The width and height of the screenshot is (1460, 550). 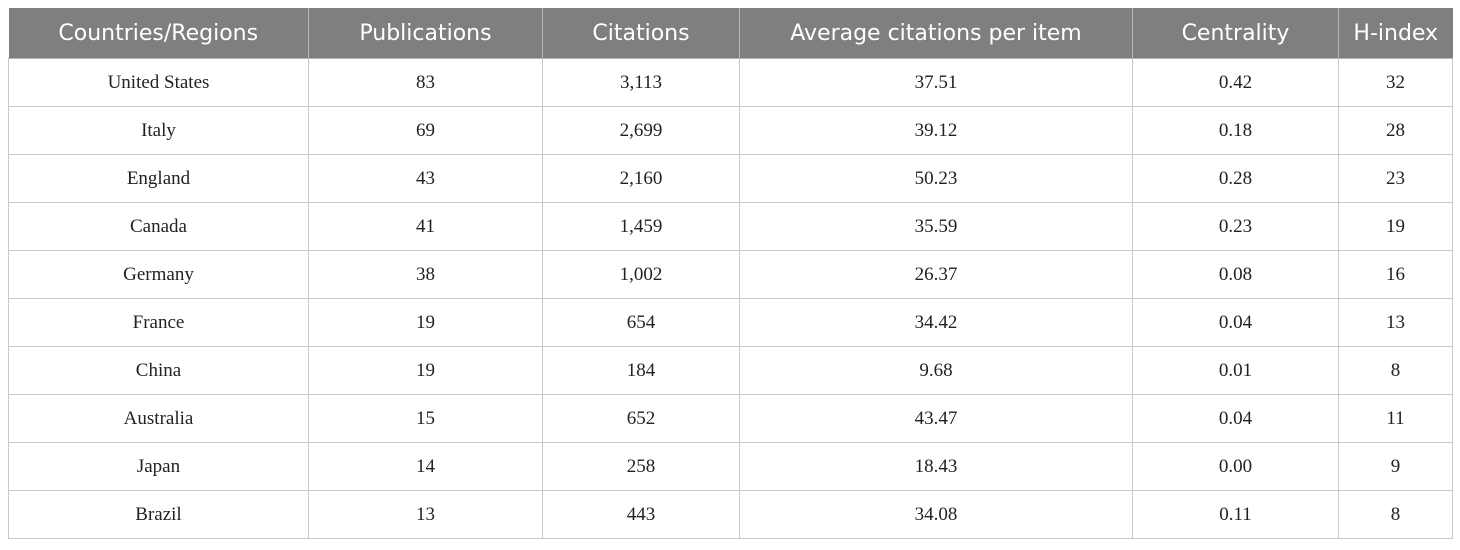 What do you see at coordinates (936, 82) in the screenshot?
I see `cell-average-citations: 37.51` at bounding box center [936, 82].